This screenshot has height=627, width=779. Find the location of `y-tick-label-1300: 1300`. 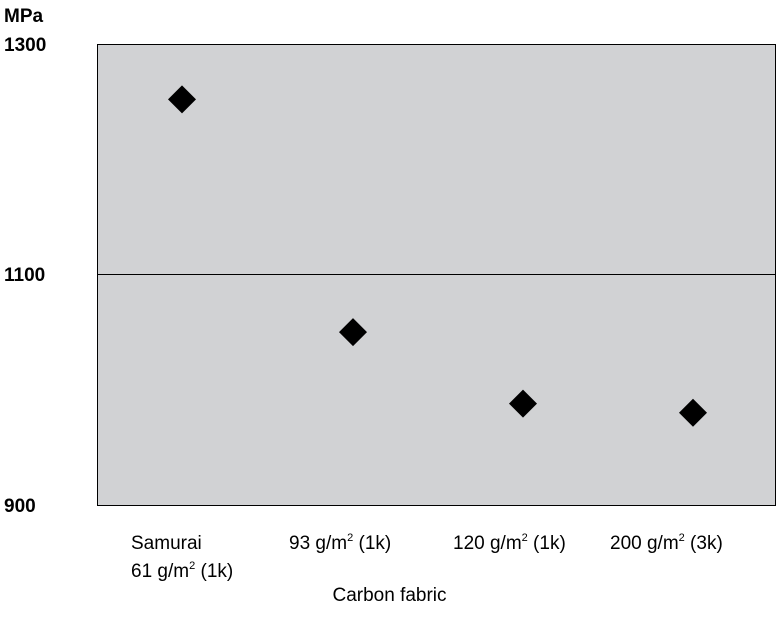

y-tick-label-1300: 1300 is located at coordinates (25, 45).